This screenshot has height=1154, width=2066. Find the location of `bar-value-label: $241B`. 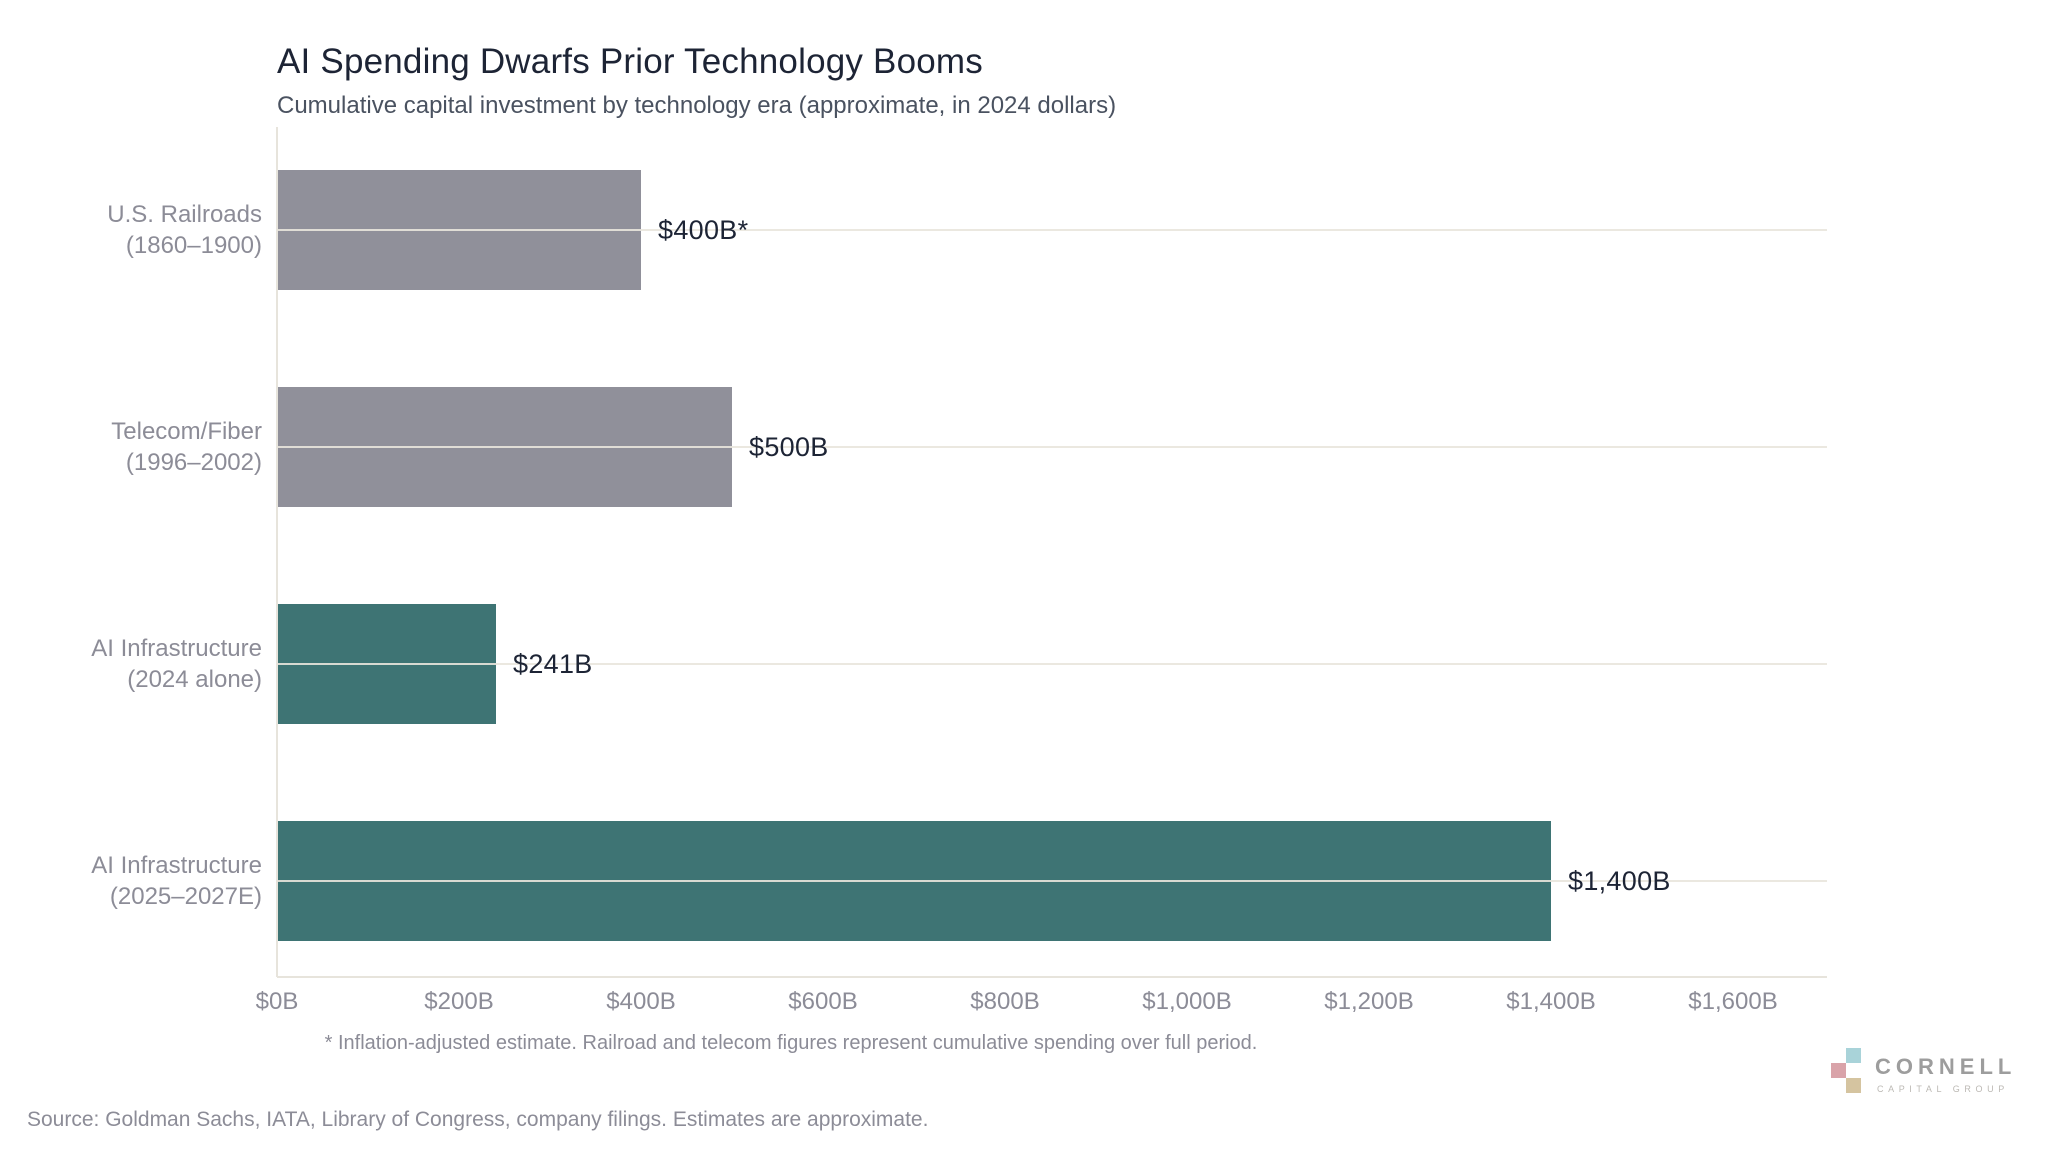

bar-value-label: $241B is located at coordinates (553, 663).